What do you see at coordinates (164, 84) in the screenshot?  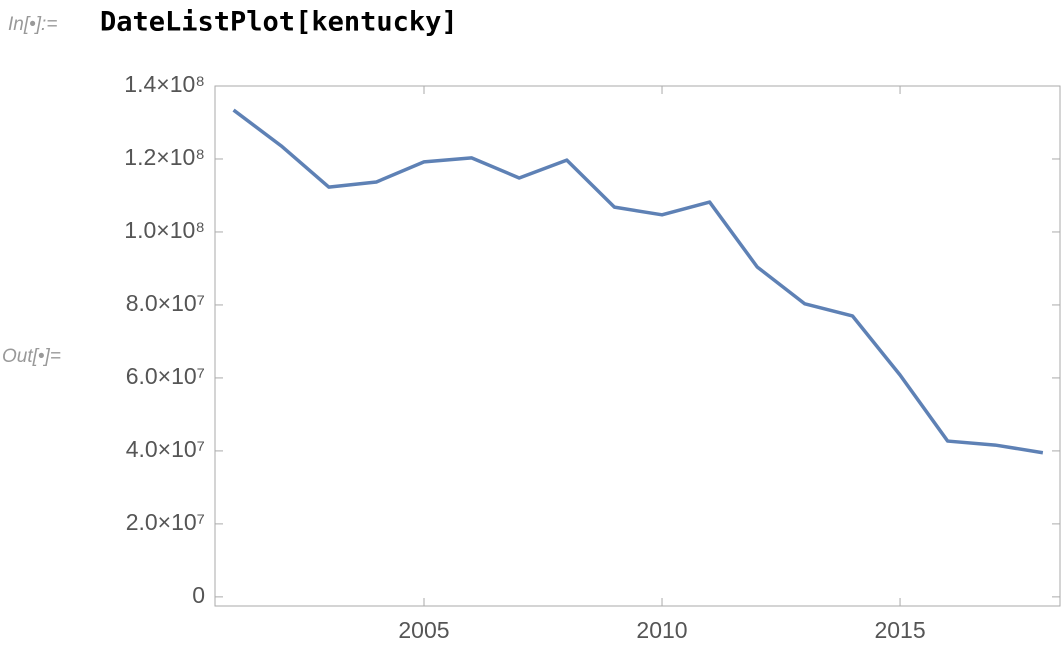 I see `y-tick-label: 1.4×10⁸` at bounding box center [164, 84].